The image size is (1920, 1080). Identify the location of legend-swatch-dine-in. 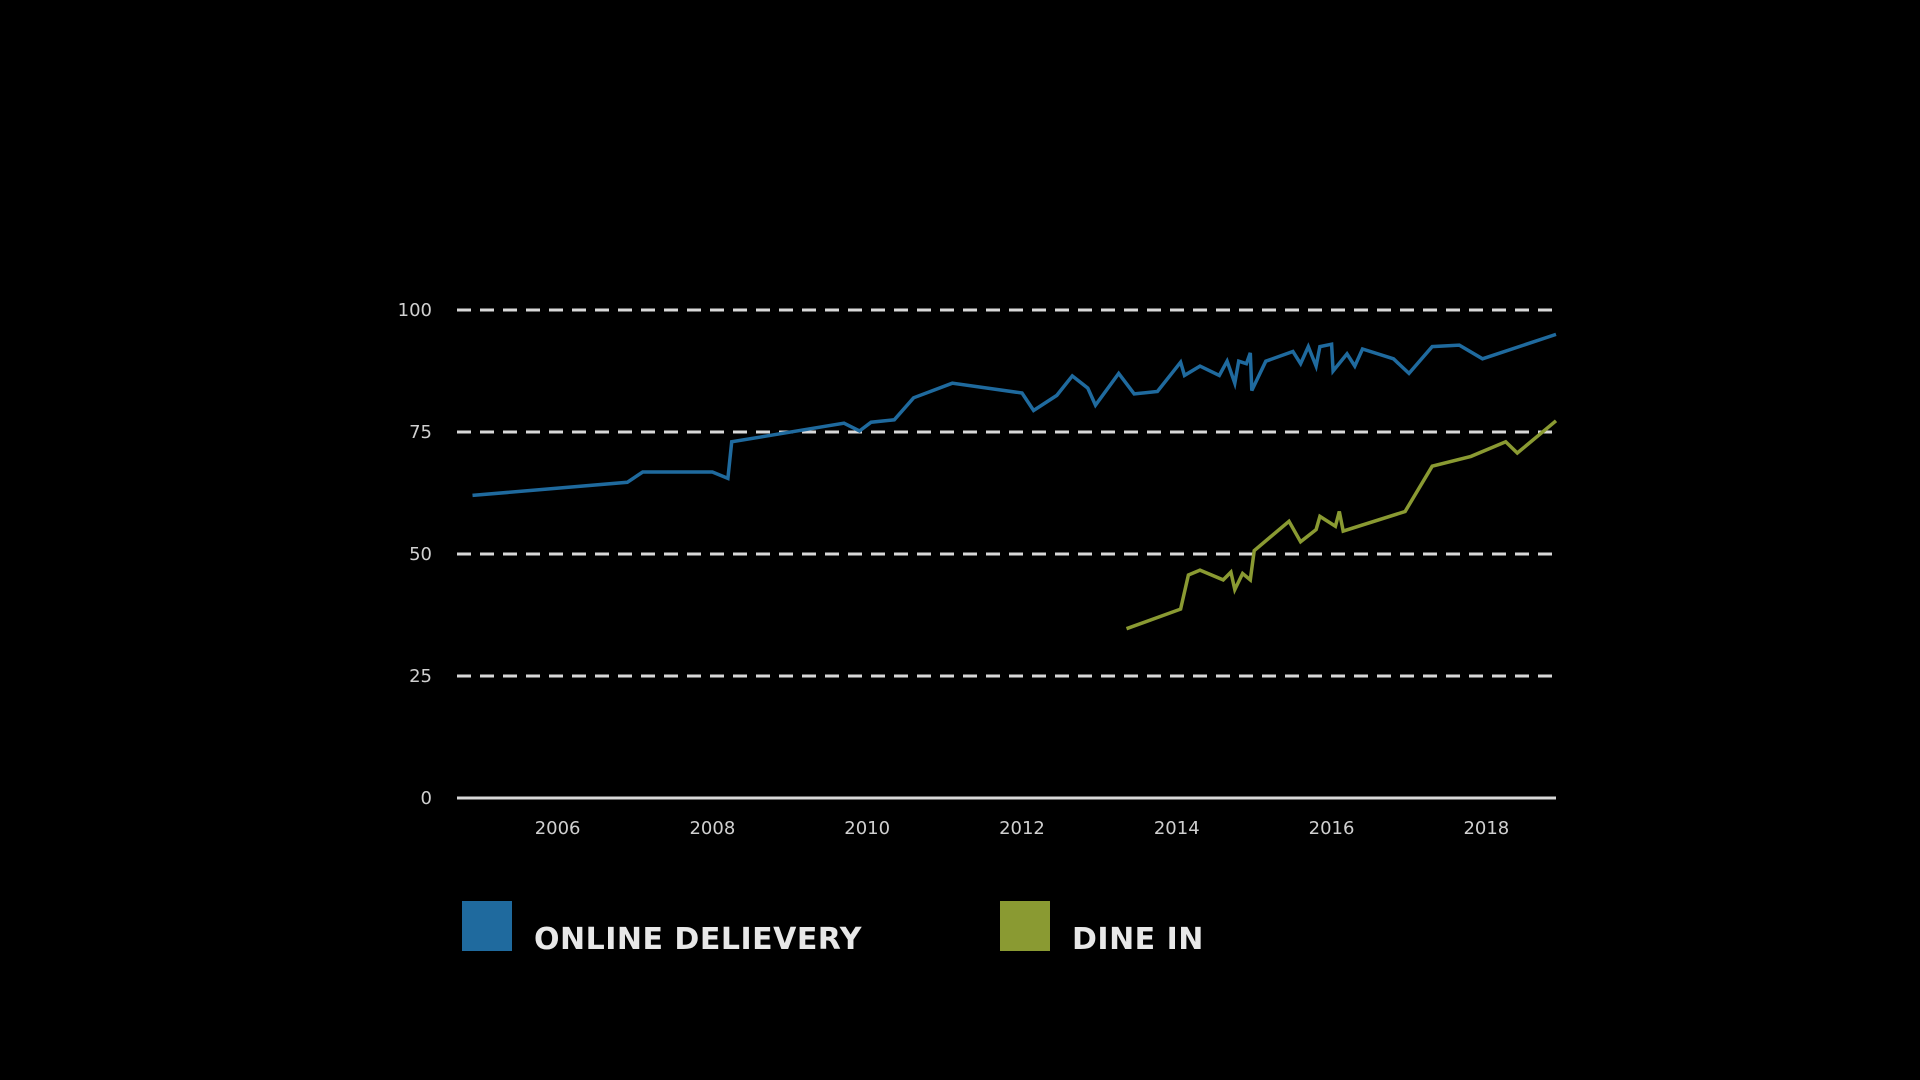
(1025, 925).